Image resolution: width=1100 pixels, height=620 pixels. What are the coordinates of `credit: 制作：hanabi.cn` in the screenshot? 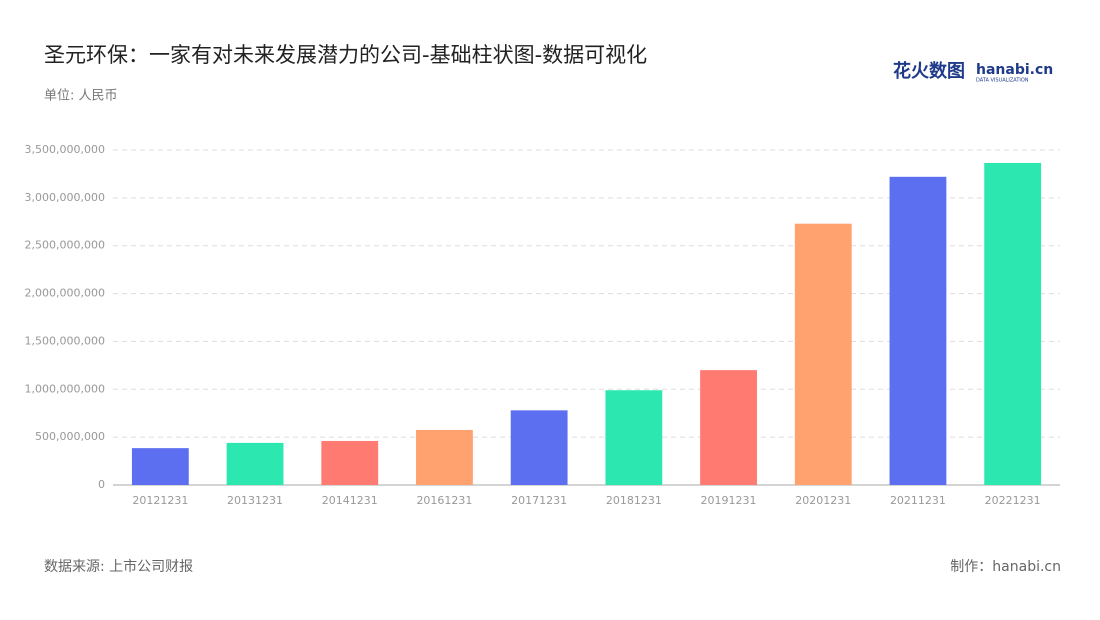 It's located at (1005, 567).